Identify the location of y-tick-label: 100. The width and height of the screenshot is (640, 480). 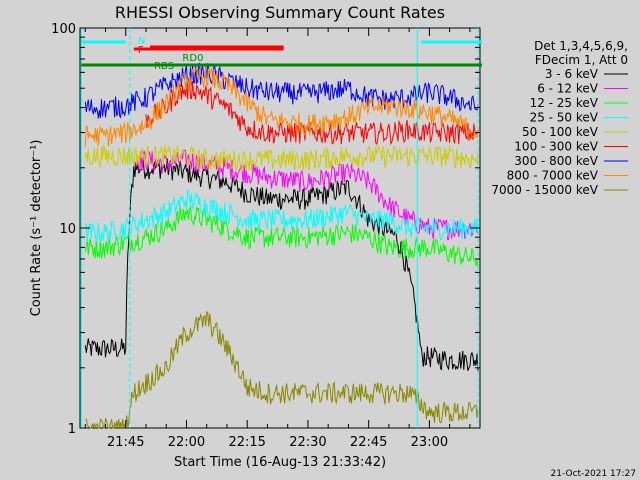
(63, 29).